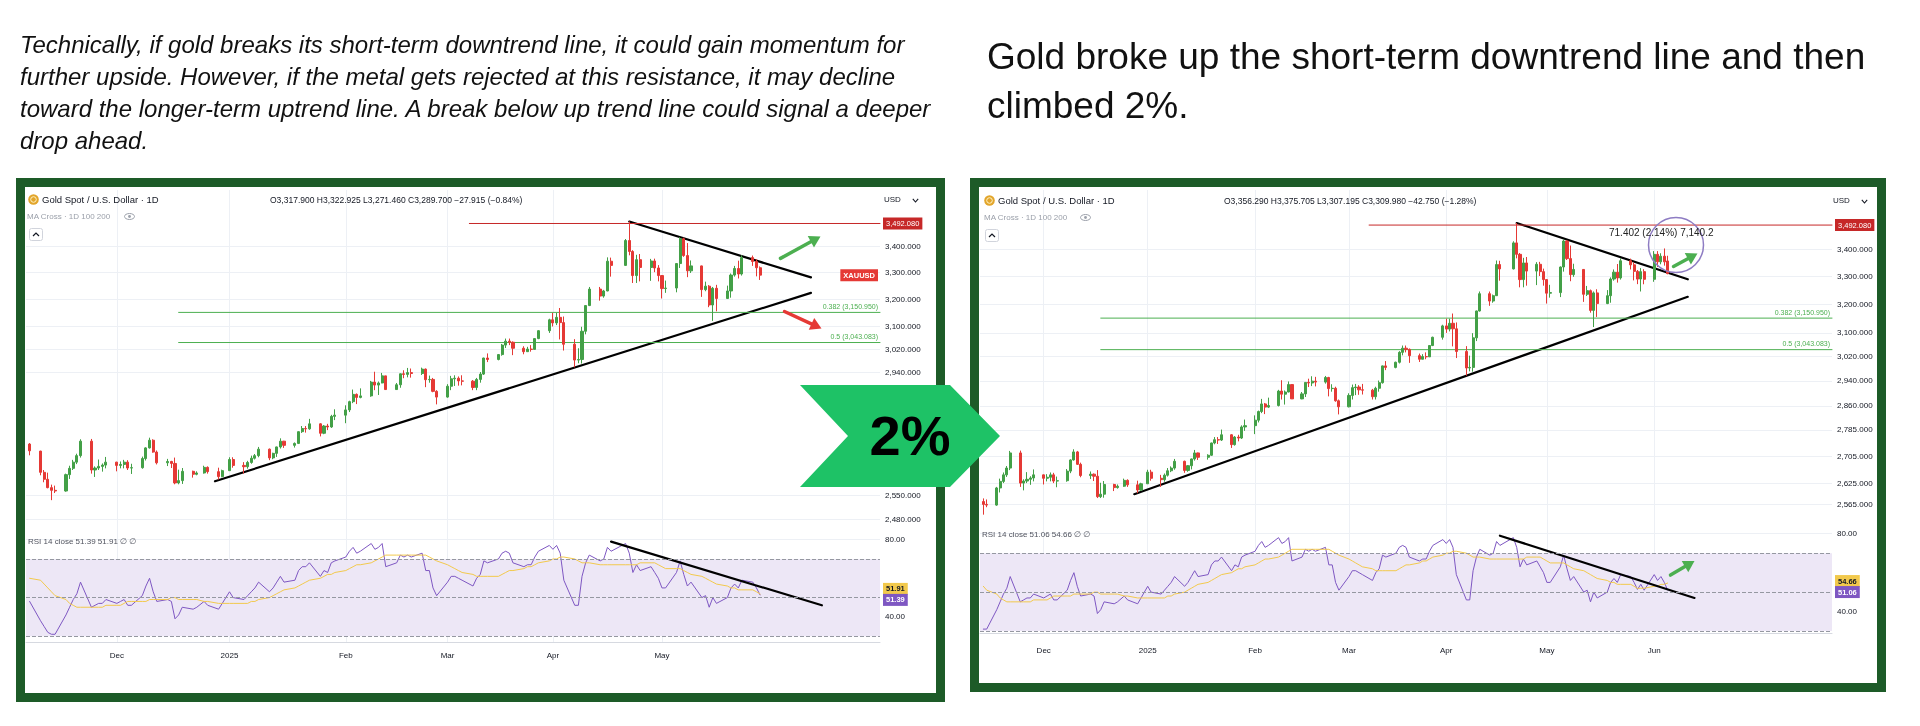 The image size is (1920, 726). I want to click on chart-subtitle: Gold Spot / U.S. Dollar · 1D, so click(100, 199).